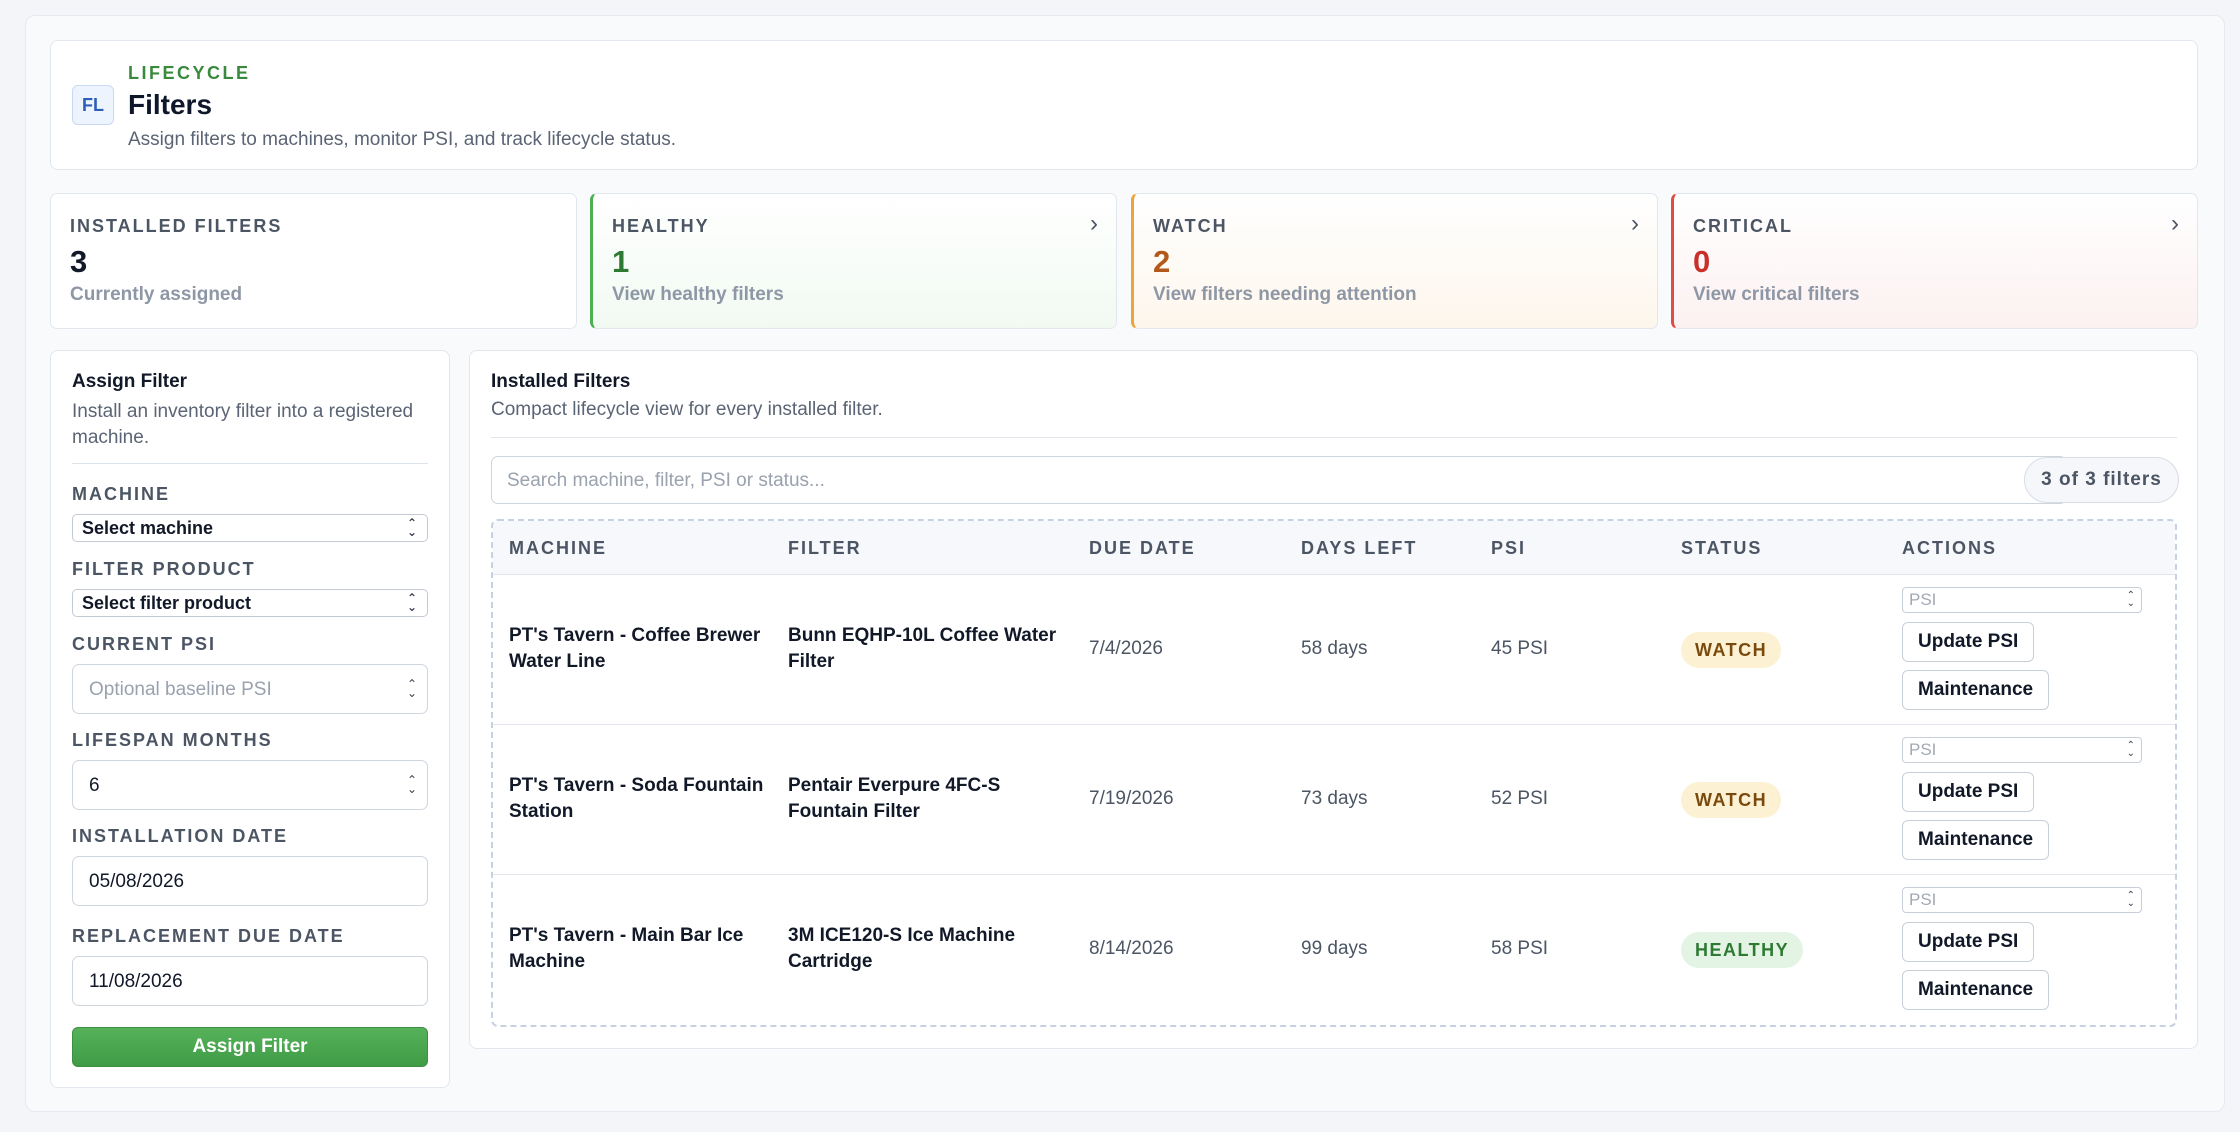 This screenshot has height=1132, width=2240. Describe the element at coordinates (626, 948) in the screenshot. I see `row-machine: PT's Tavern - Main Bar Ice Machine` at that location.